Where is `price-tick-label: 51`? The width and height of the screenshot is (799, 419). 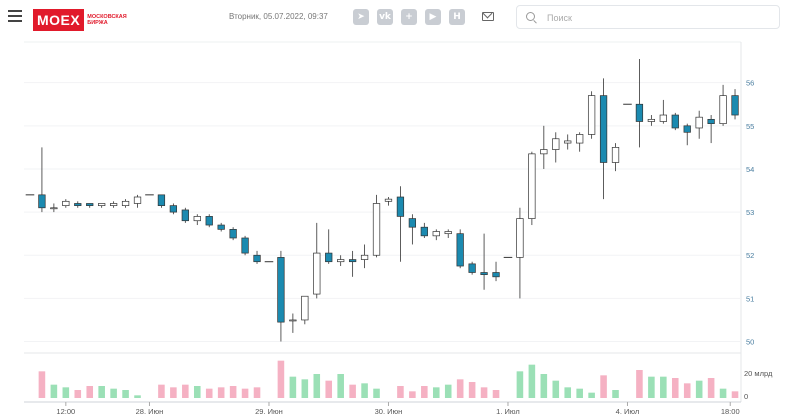
price-tick-label: 51 is located at coordinates (750, 298).